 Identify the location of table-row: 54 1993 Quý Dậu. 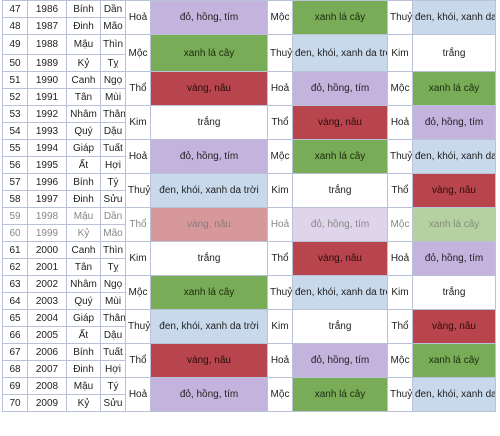
(249, 131).